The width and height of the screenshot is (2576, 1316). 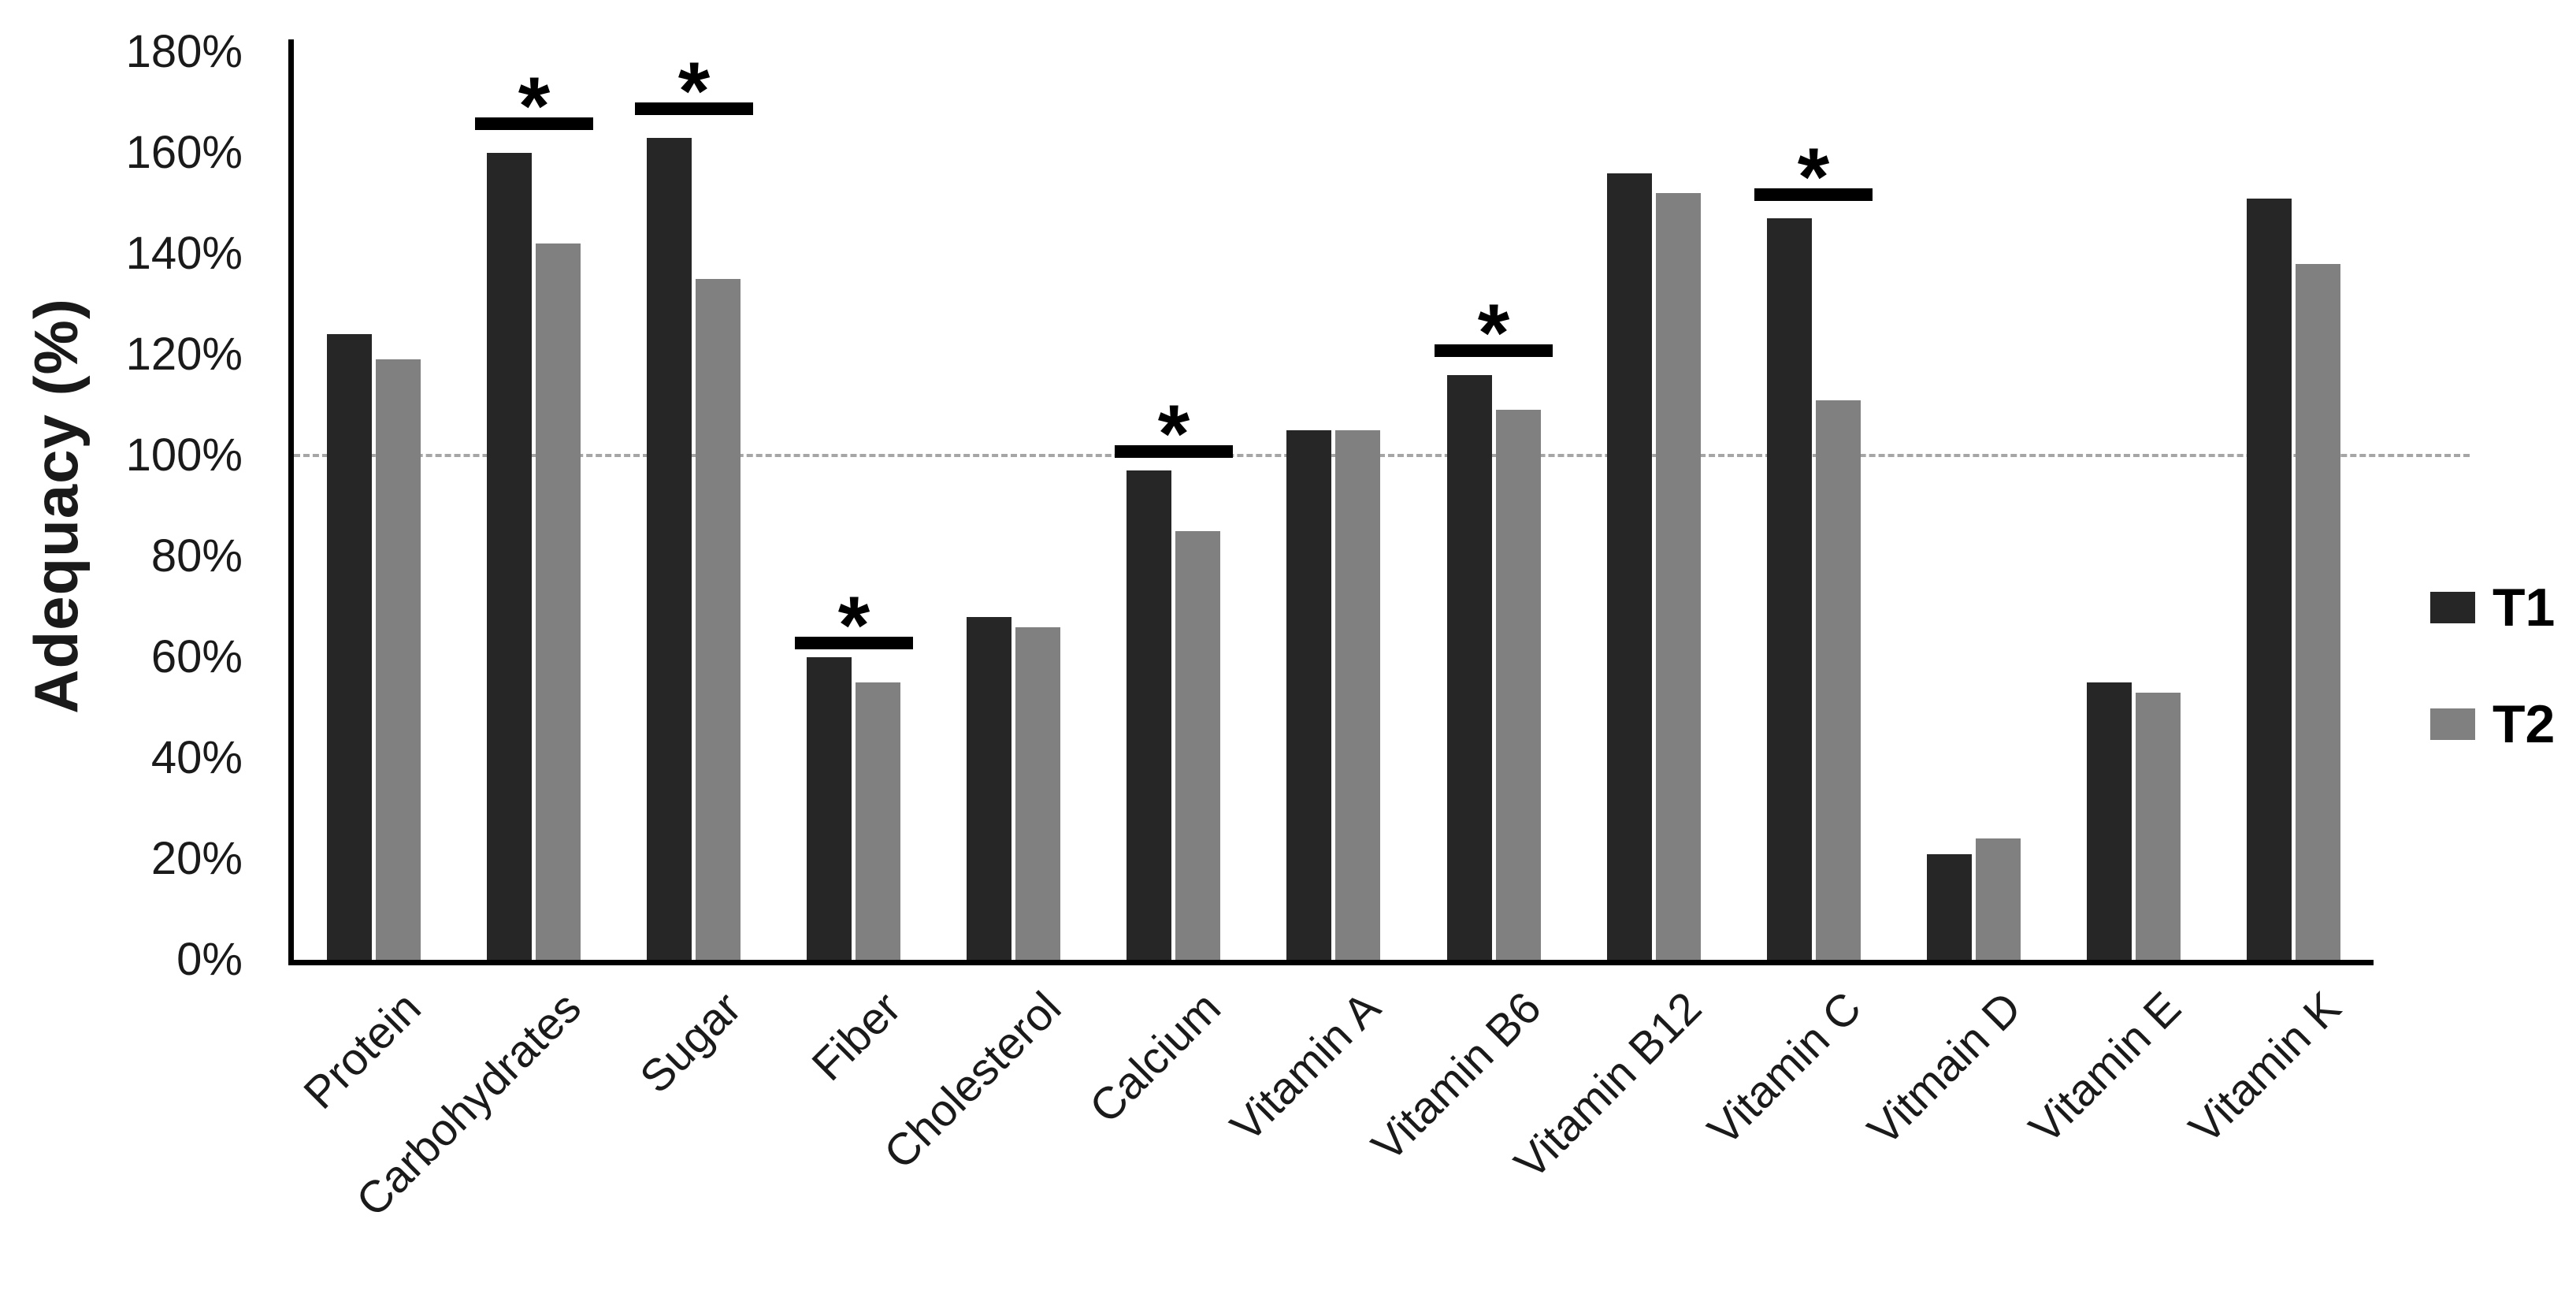 What do you see at coordinates (690, 1042) in the screenshot?
I see `x-label-sugar: Sugar` at bounding box center [690, 1042].